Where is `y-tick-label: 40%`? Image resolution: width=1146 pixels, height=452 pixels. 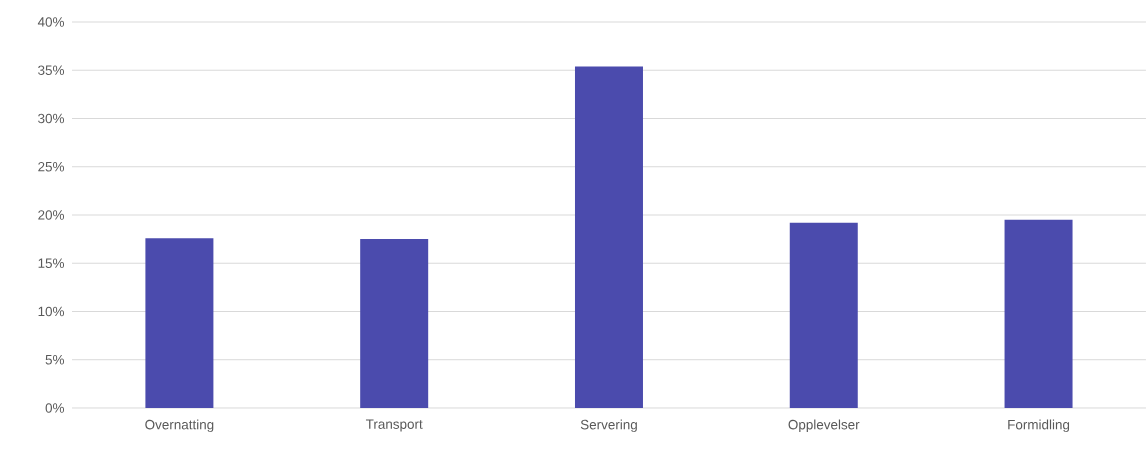 y-tick-label: 40% is located at coordinates (51, 22).